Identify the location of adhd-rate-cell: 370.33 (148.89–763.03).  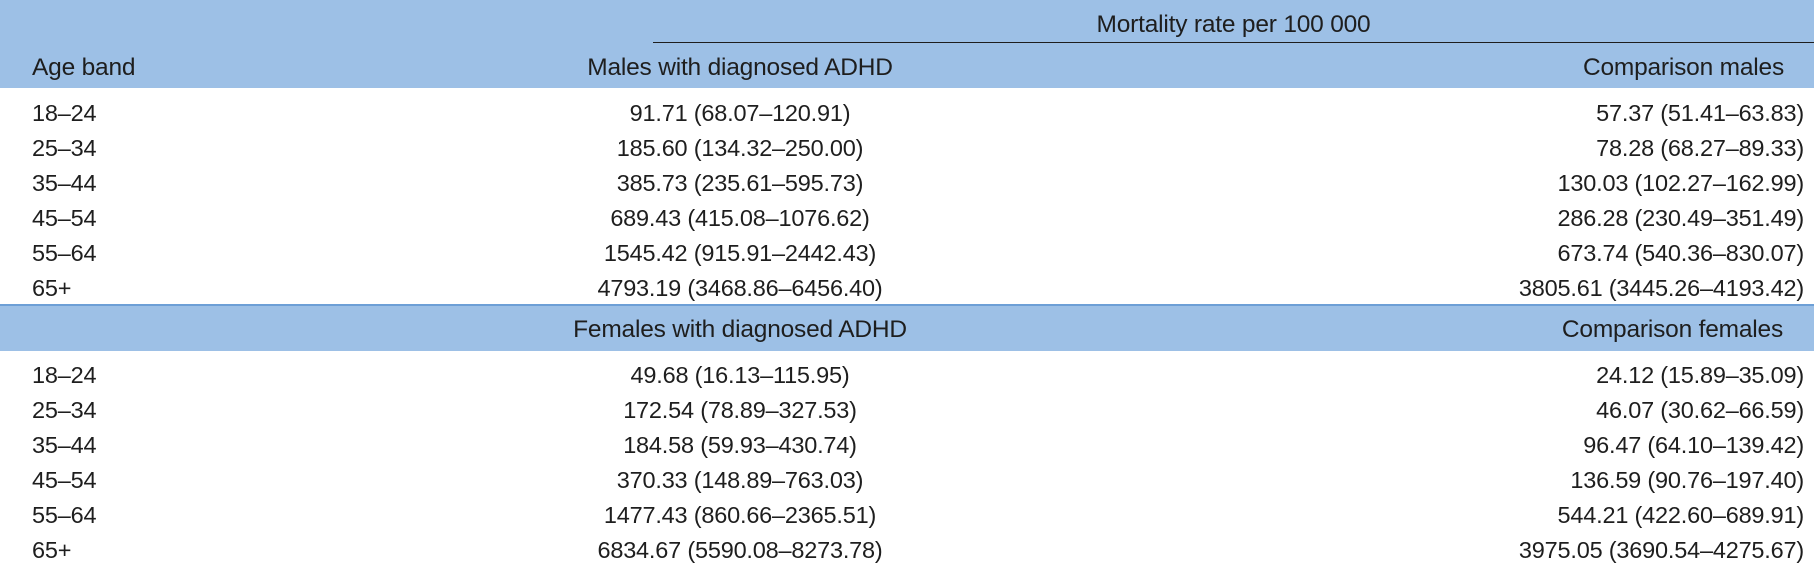
(740, 480).